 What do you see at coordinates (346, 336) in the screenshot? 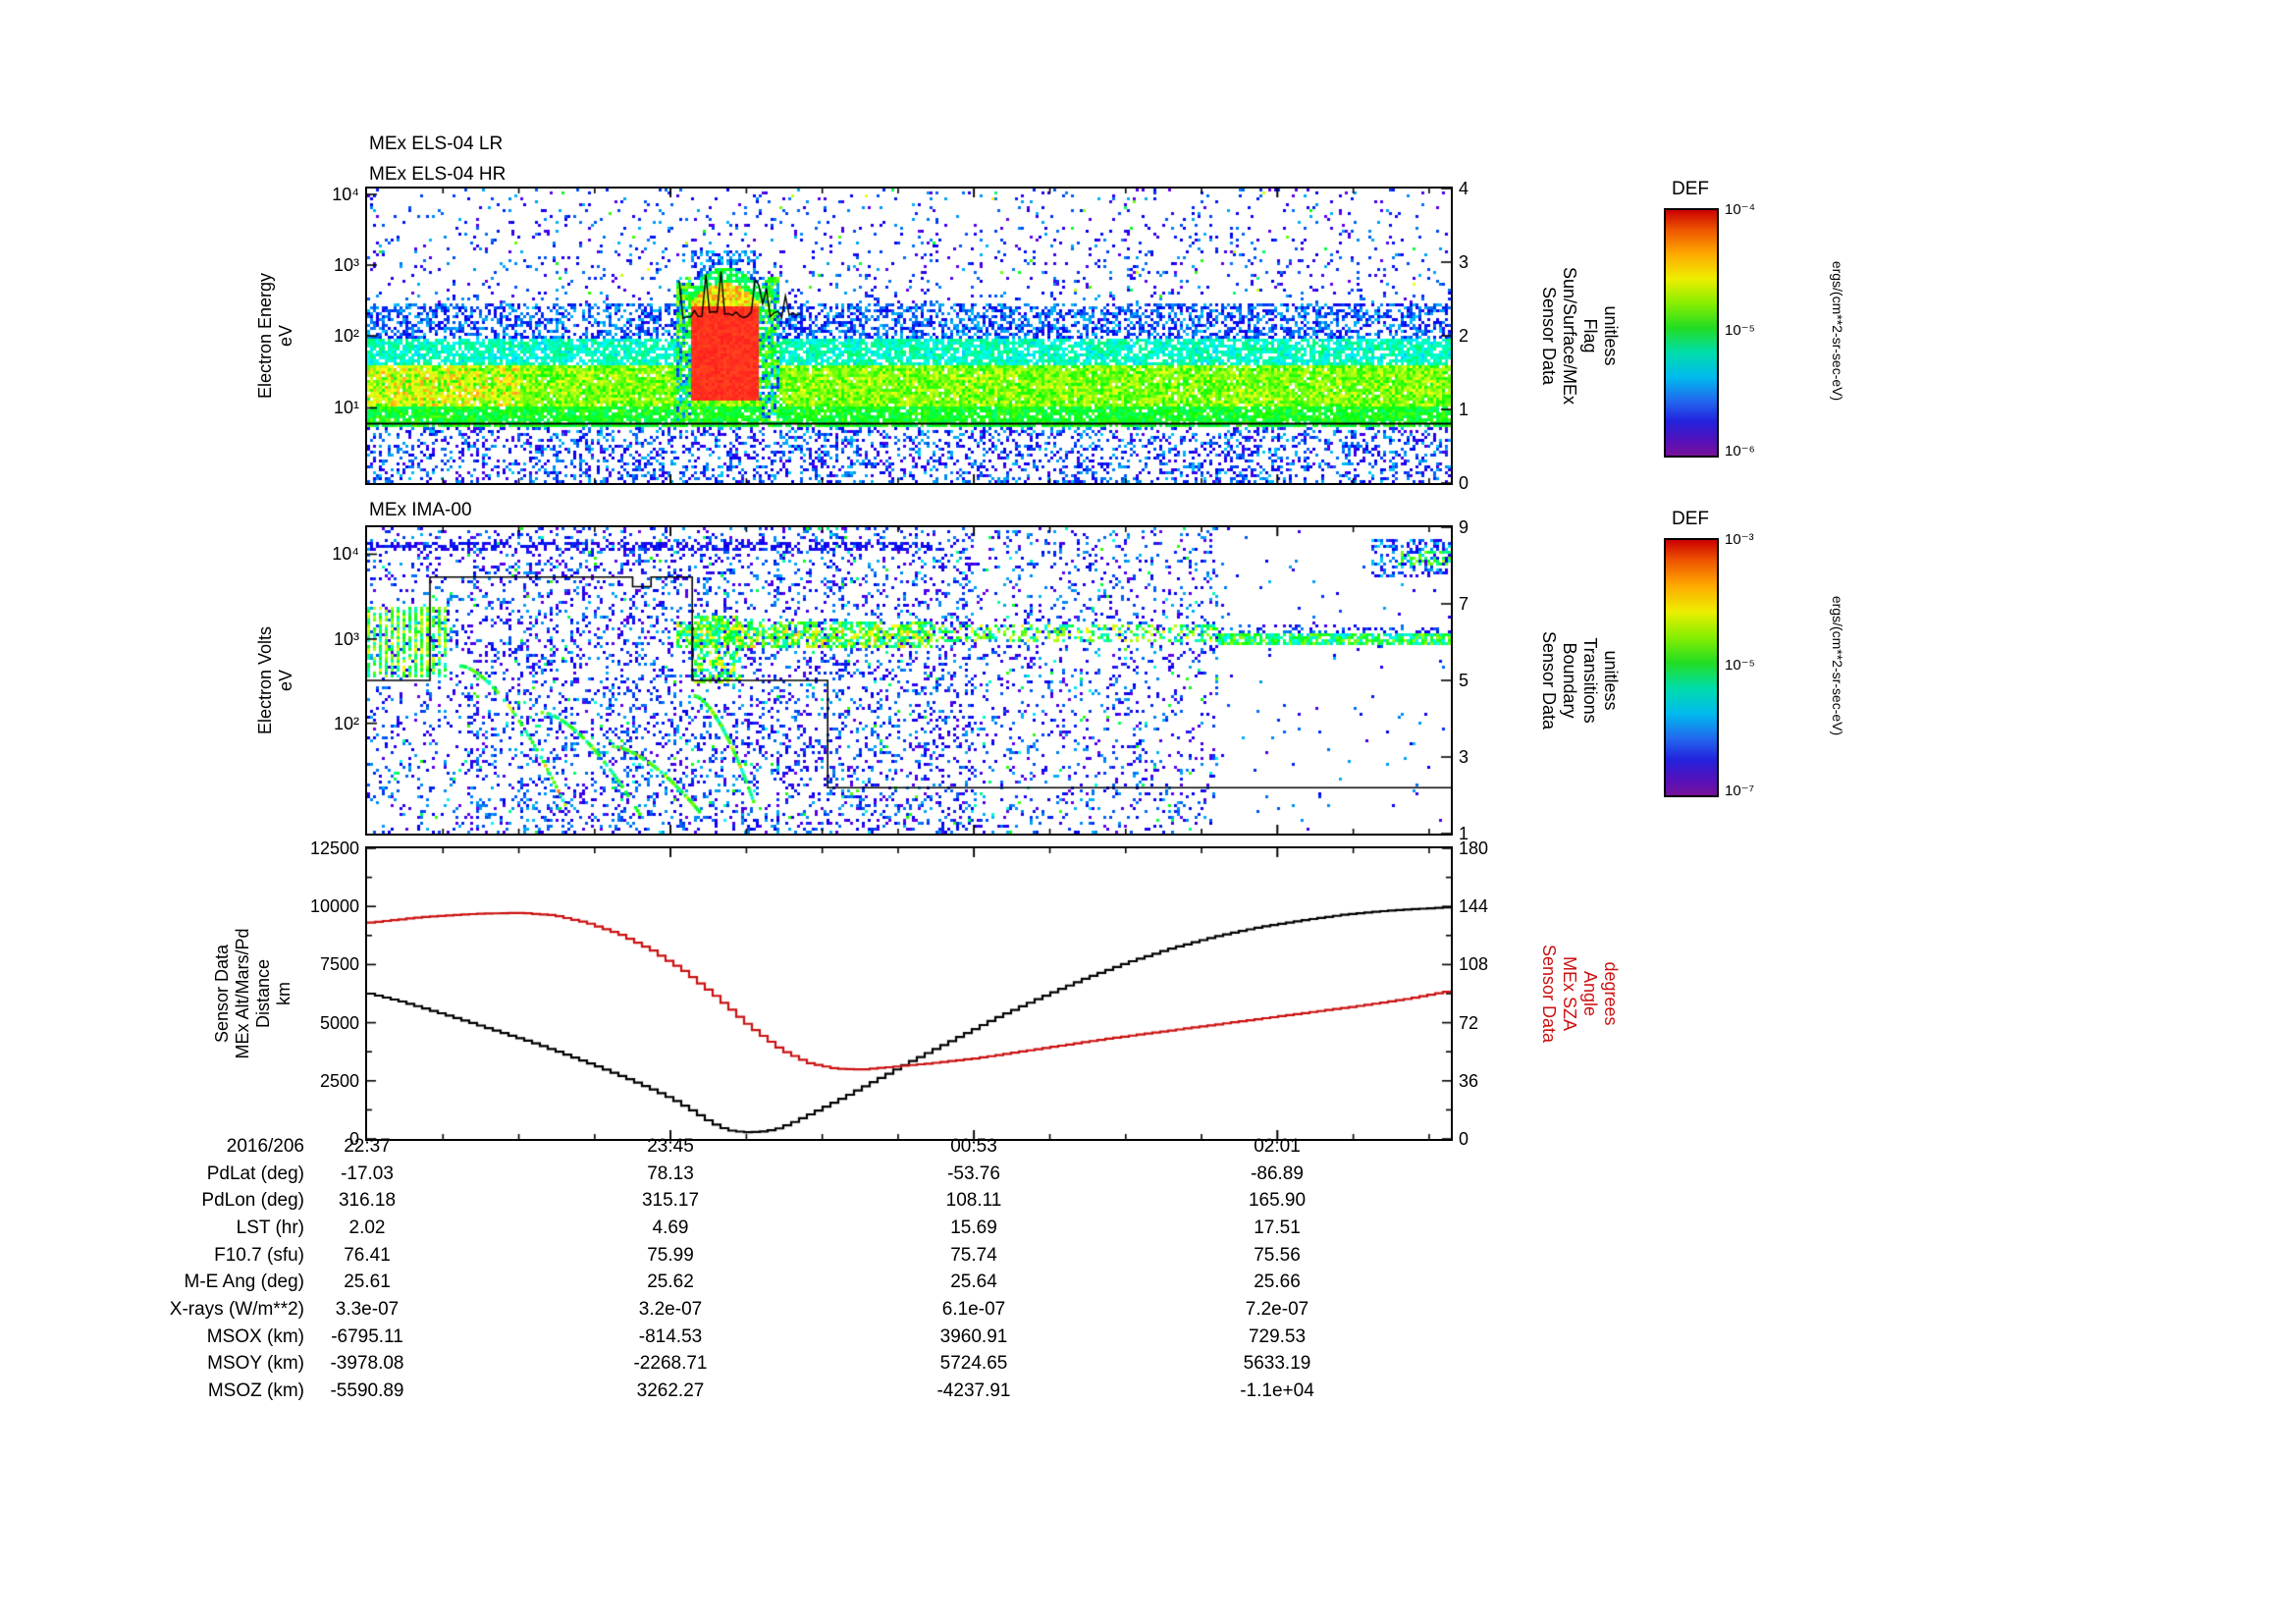
I see `els-ytick: 10²` at bounding box center [346, 336].